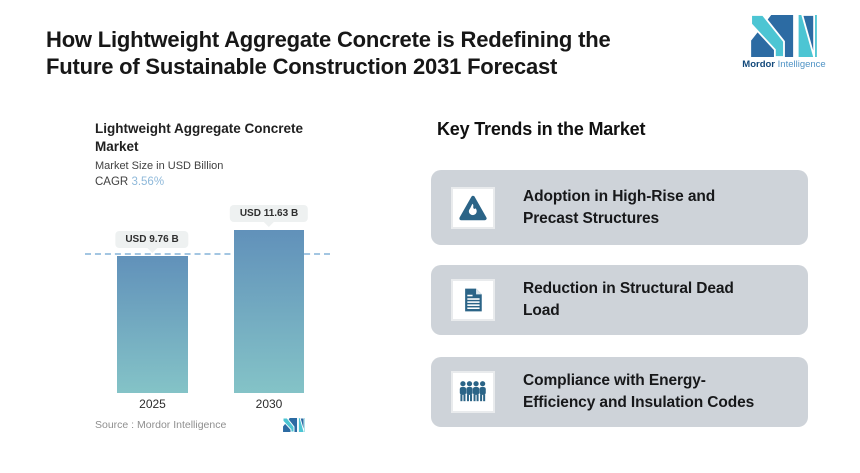  Describe the element at coordinates (783, 36) in the screenshot. I see `mordor-logo-icon` at that location.